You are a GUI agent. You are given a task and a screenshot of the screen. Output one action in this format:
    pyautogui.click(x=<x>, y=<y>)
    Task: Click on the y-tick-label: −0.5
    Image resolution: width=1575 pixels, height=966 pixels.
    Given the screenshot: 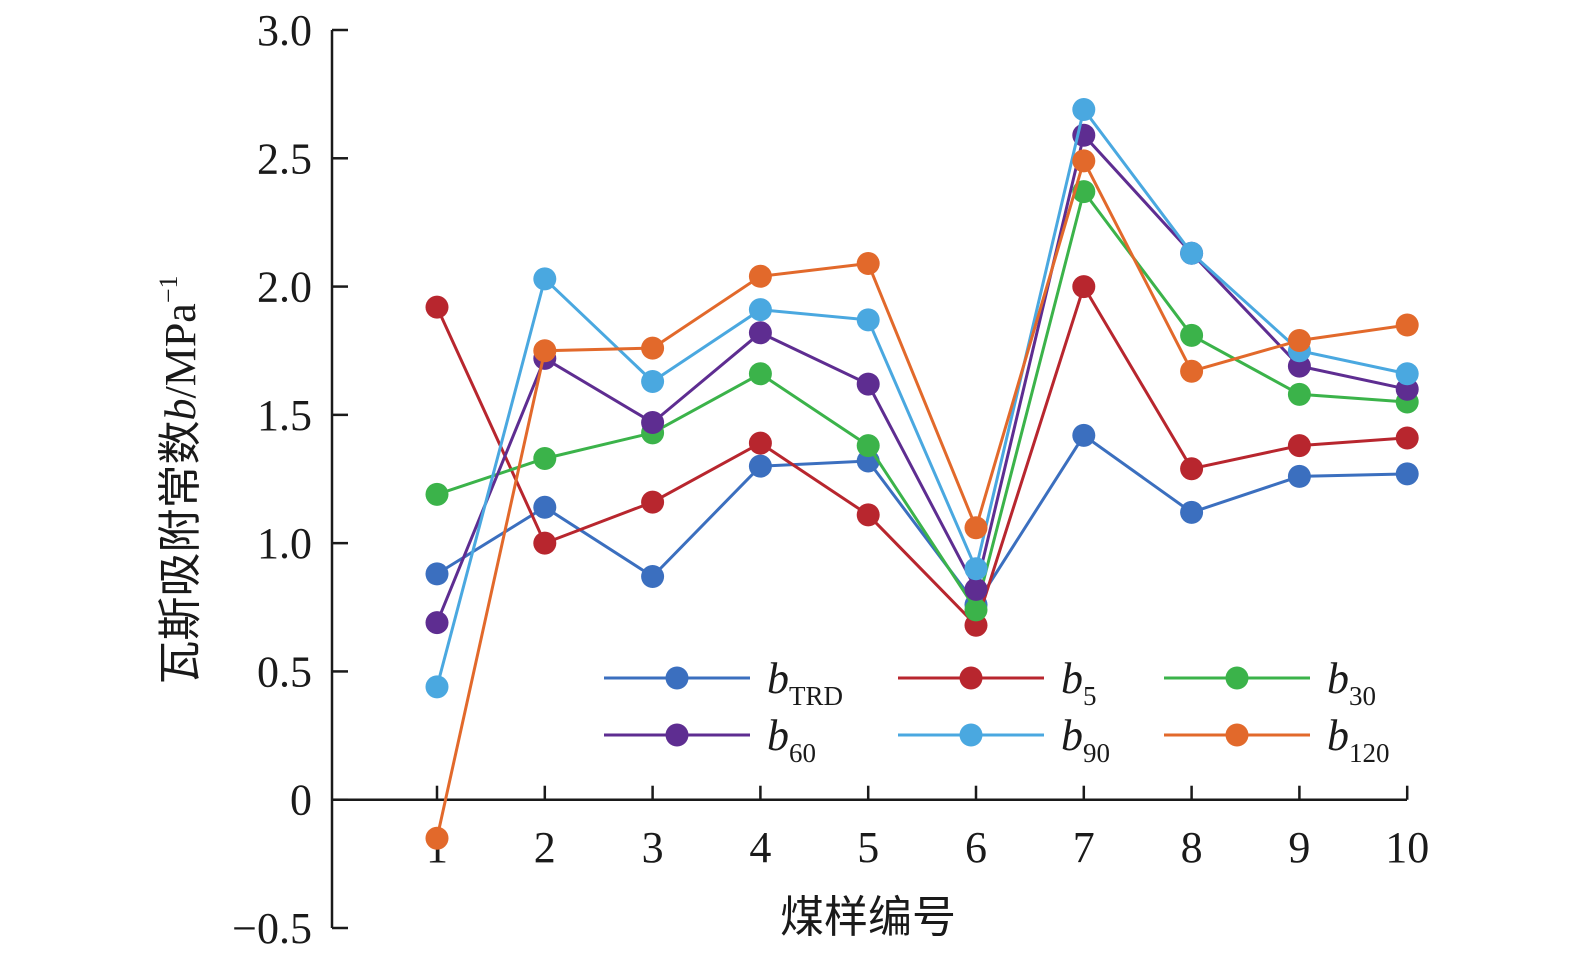 What is the action you would take?
    pyautogui.click(x=272, y=928)
    